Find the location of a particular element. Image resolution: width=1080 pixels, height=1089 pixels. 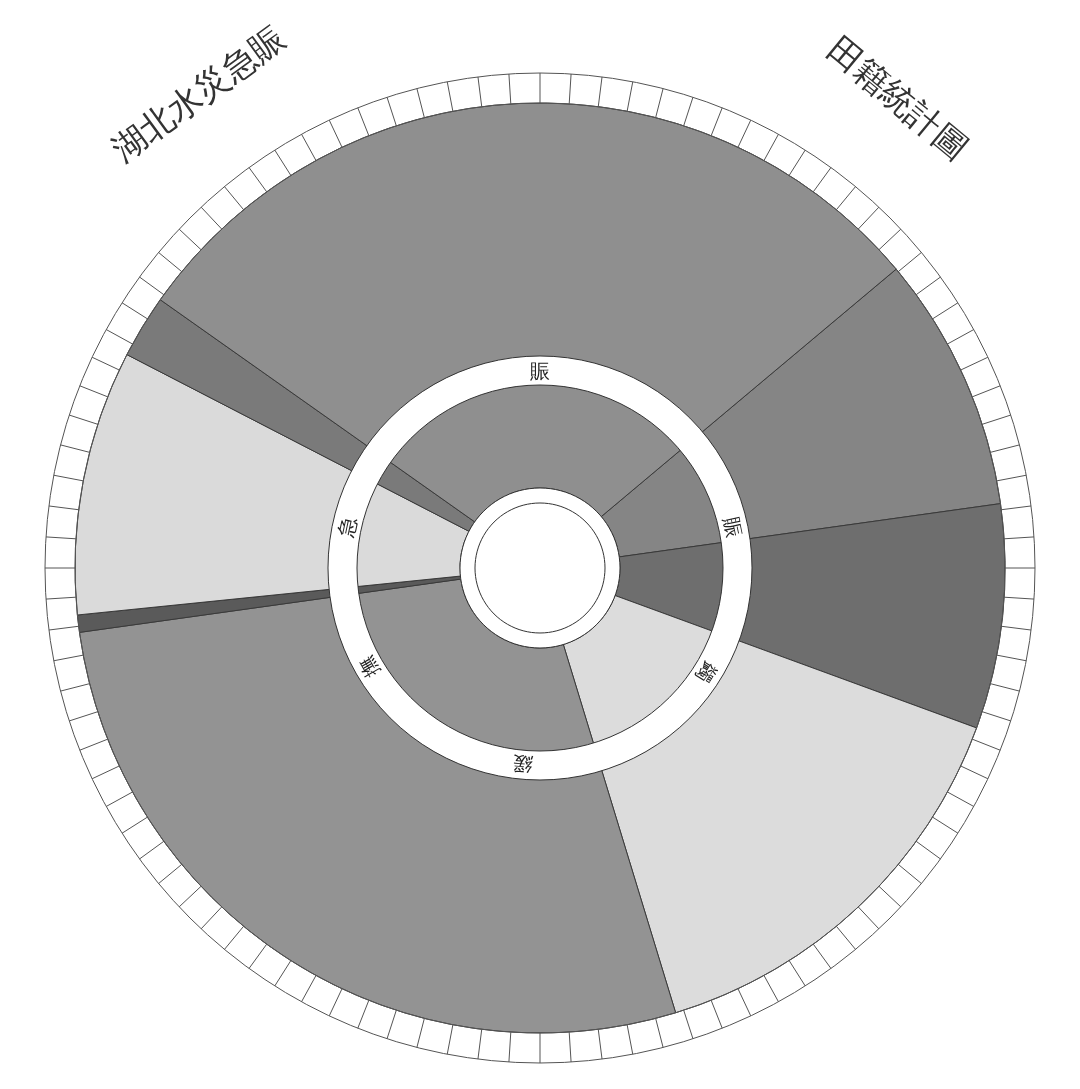

text: 撫 is located at coordinates (369, 666).